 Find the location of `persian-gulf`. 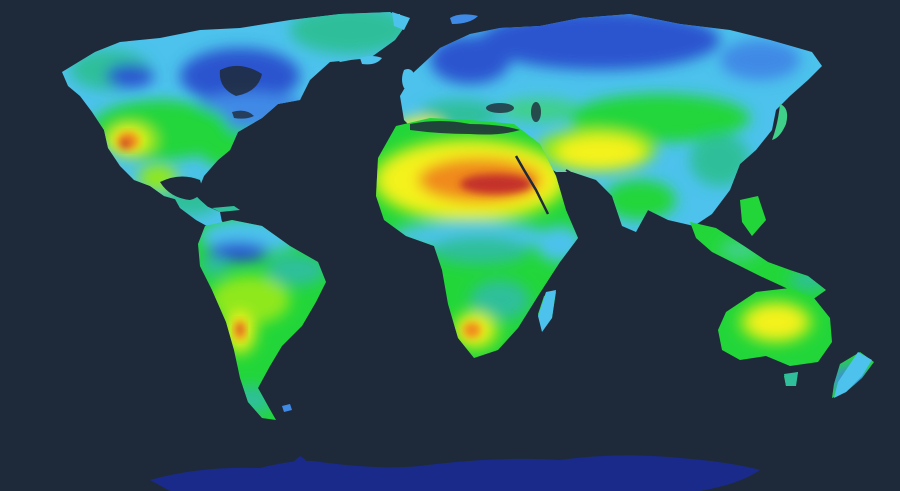

persian-gulf is located at coordinates (575, 175).